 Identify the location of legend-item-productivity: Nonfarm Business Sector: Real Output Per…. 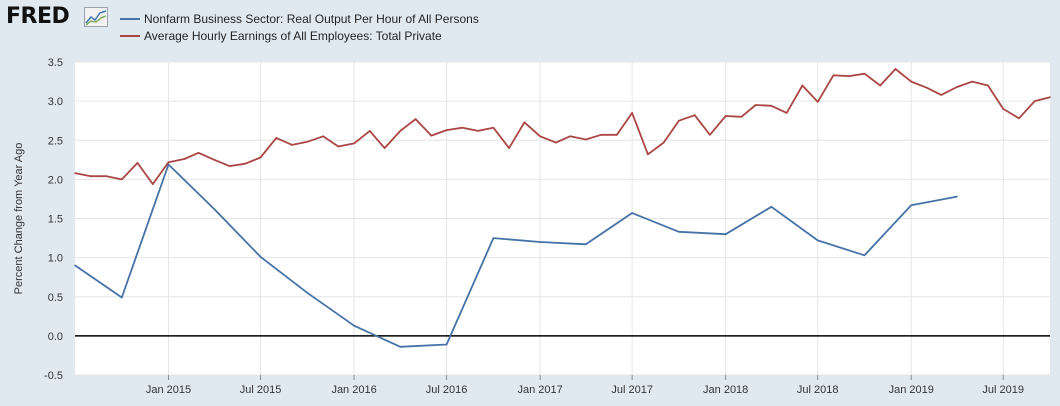
(299, 18).